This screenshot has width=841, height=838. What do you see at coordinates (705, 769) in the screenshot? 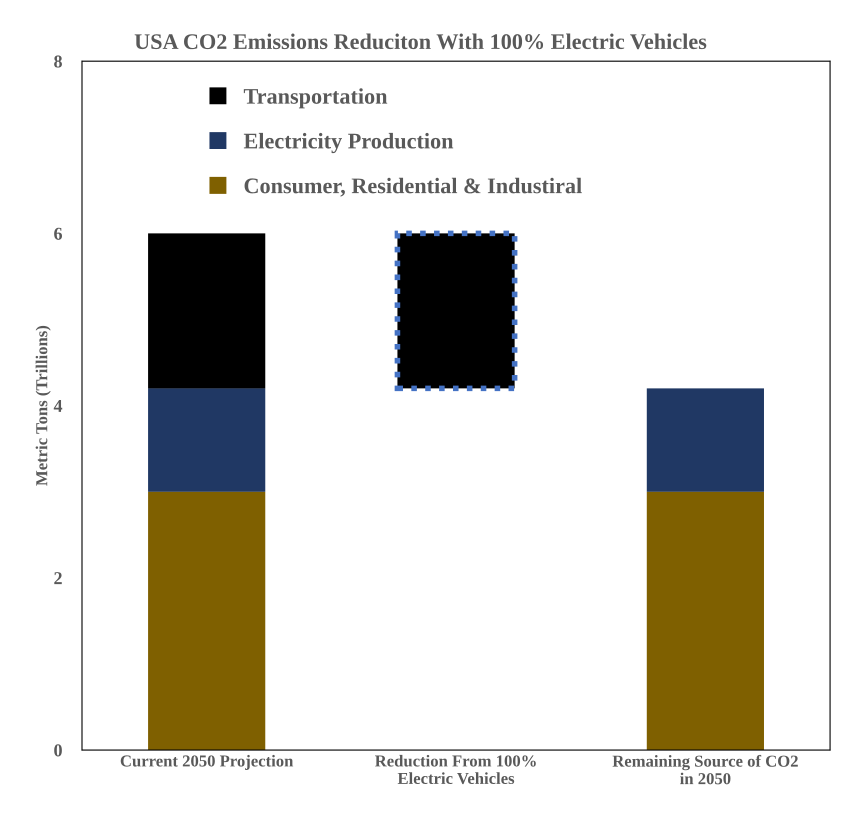
I see `x-tick-label: Remaining Source of CO2 in 2050` at bounding box center [705, 769].